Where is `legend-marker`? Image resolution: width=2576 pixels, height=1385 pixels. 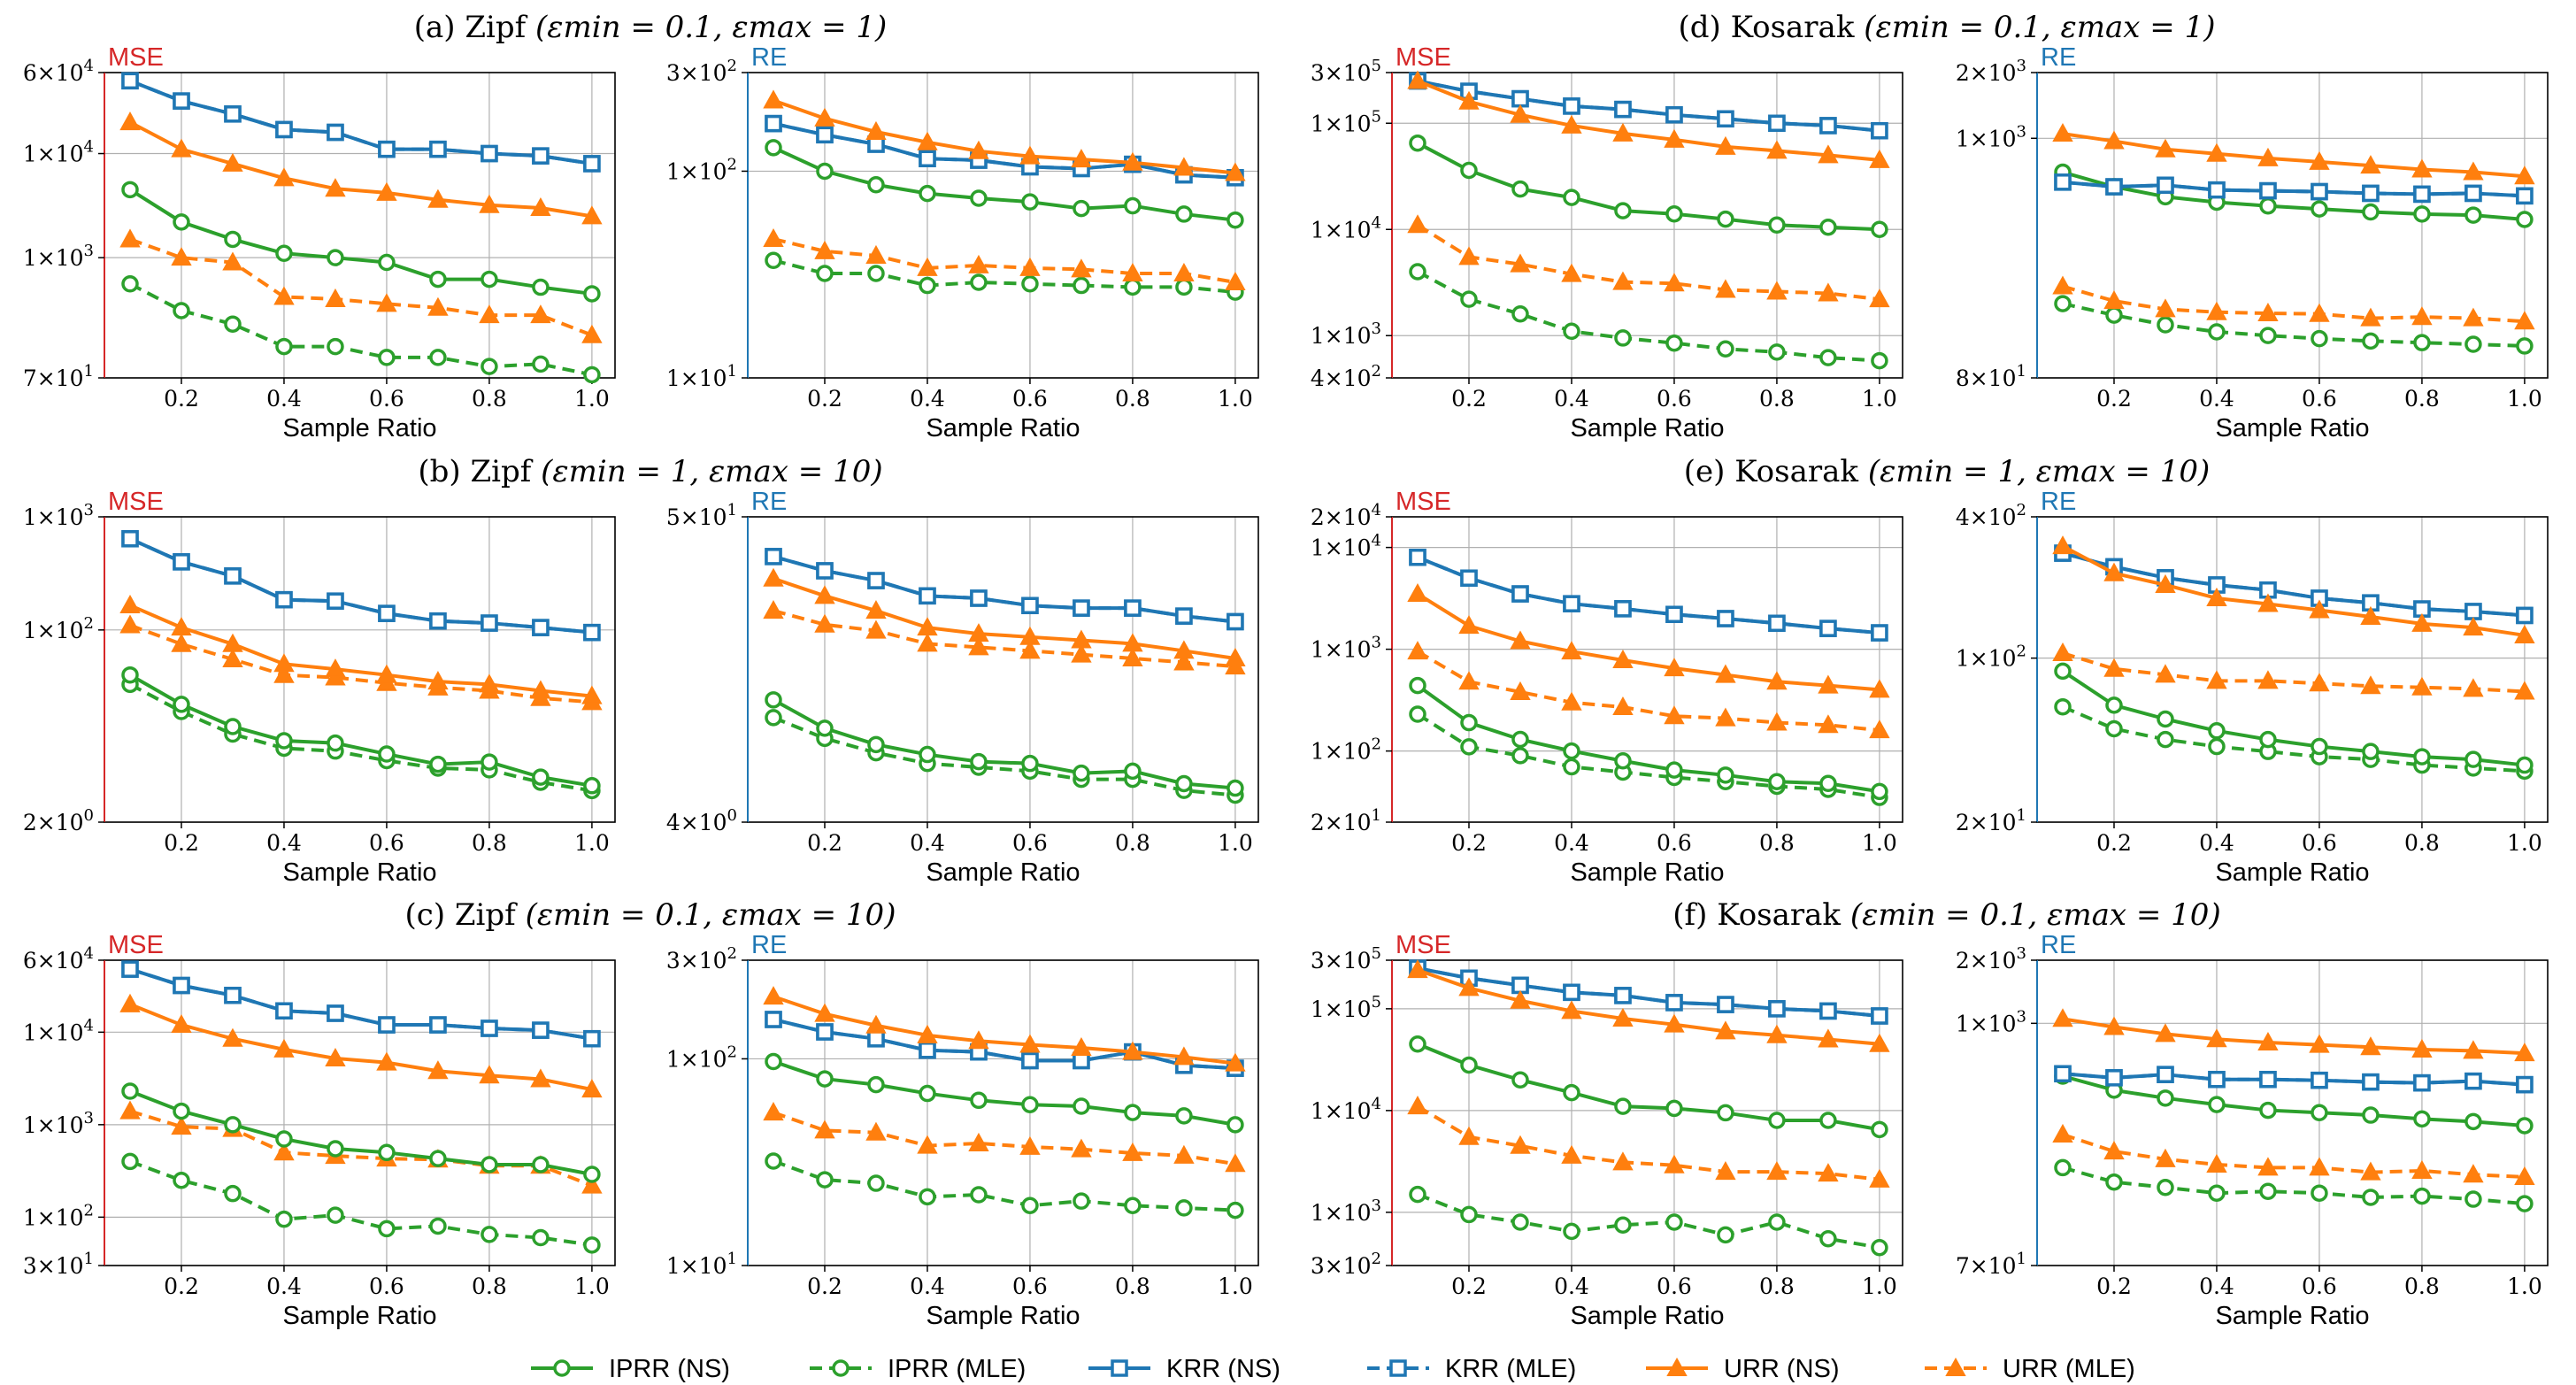 legend-marker is located at coordinates (1955, 1366).